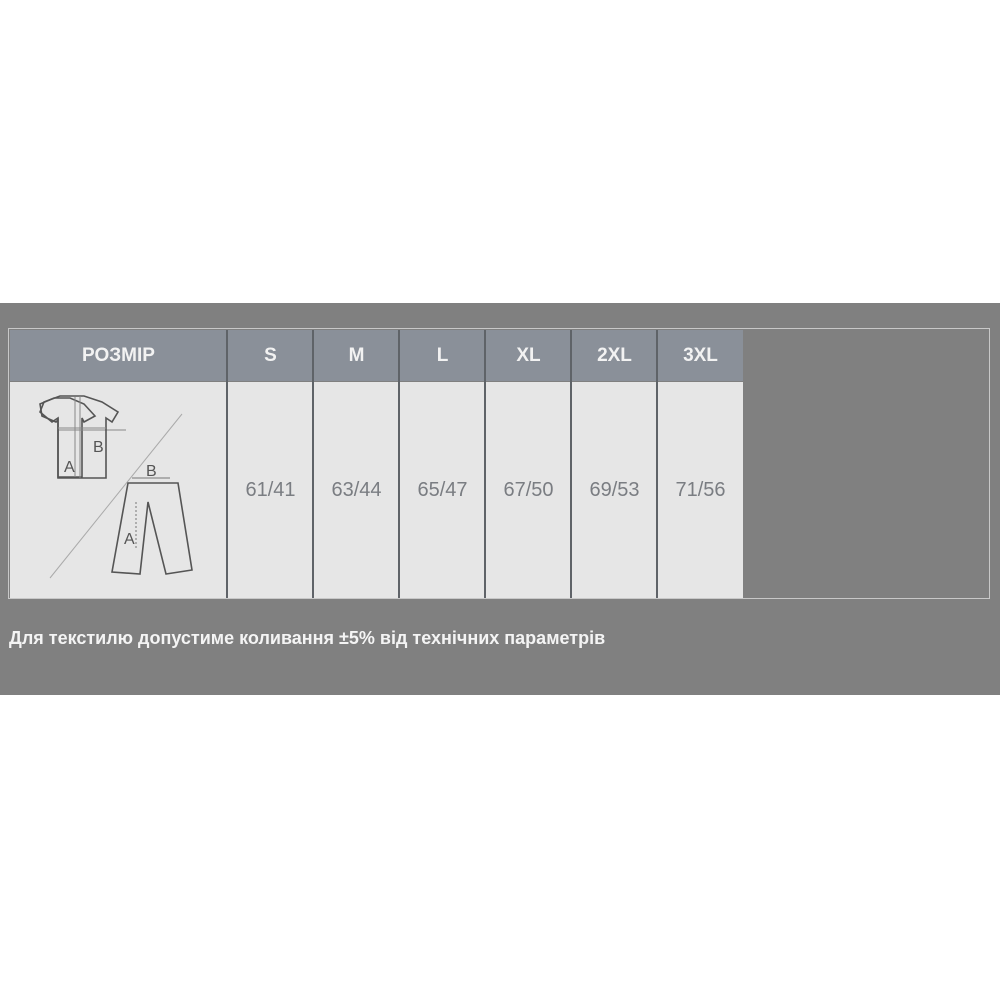 The height and width of the screenshot is (1000, 1000). What do you see at coordinates (442, 490) in the screenshot?
I see `value-l: 65/47` at bounding box center [442, 490].